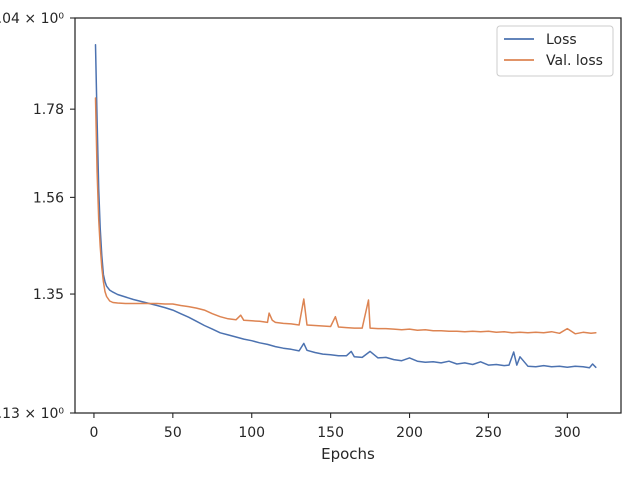  What do you see at coordinates (93, 433) in the screenshot?
I see `x-tick-label: 0` at bounding box center [93, 433].